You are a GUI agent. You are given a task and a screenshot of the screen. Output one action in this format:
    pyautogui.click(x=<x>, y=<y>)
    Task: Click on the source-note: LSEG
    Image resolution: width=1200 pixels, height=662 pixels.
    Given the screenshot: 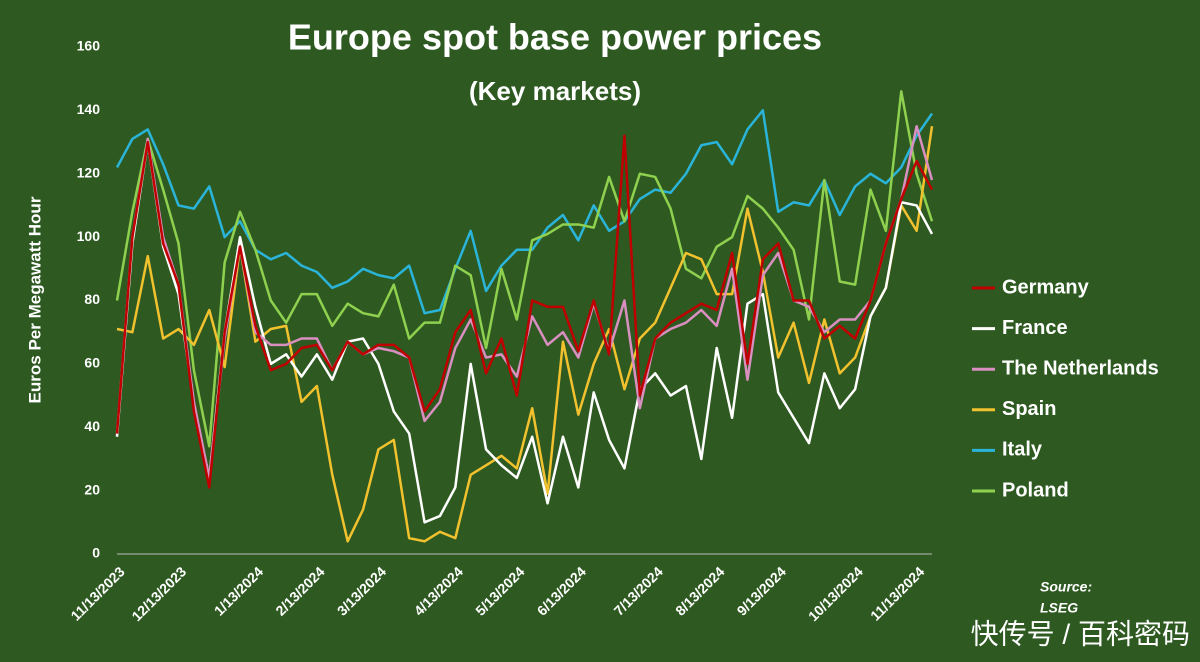 What is the action you would take?
    pyautogui.click(x=1059, y=608)
    